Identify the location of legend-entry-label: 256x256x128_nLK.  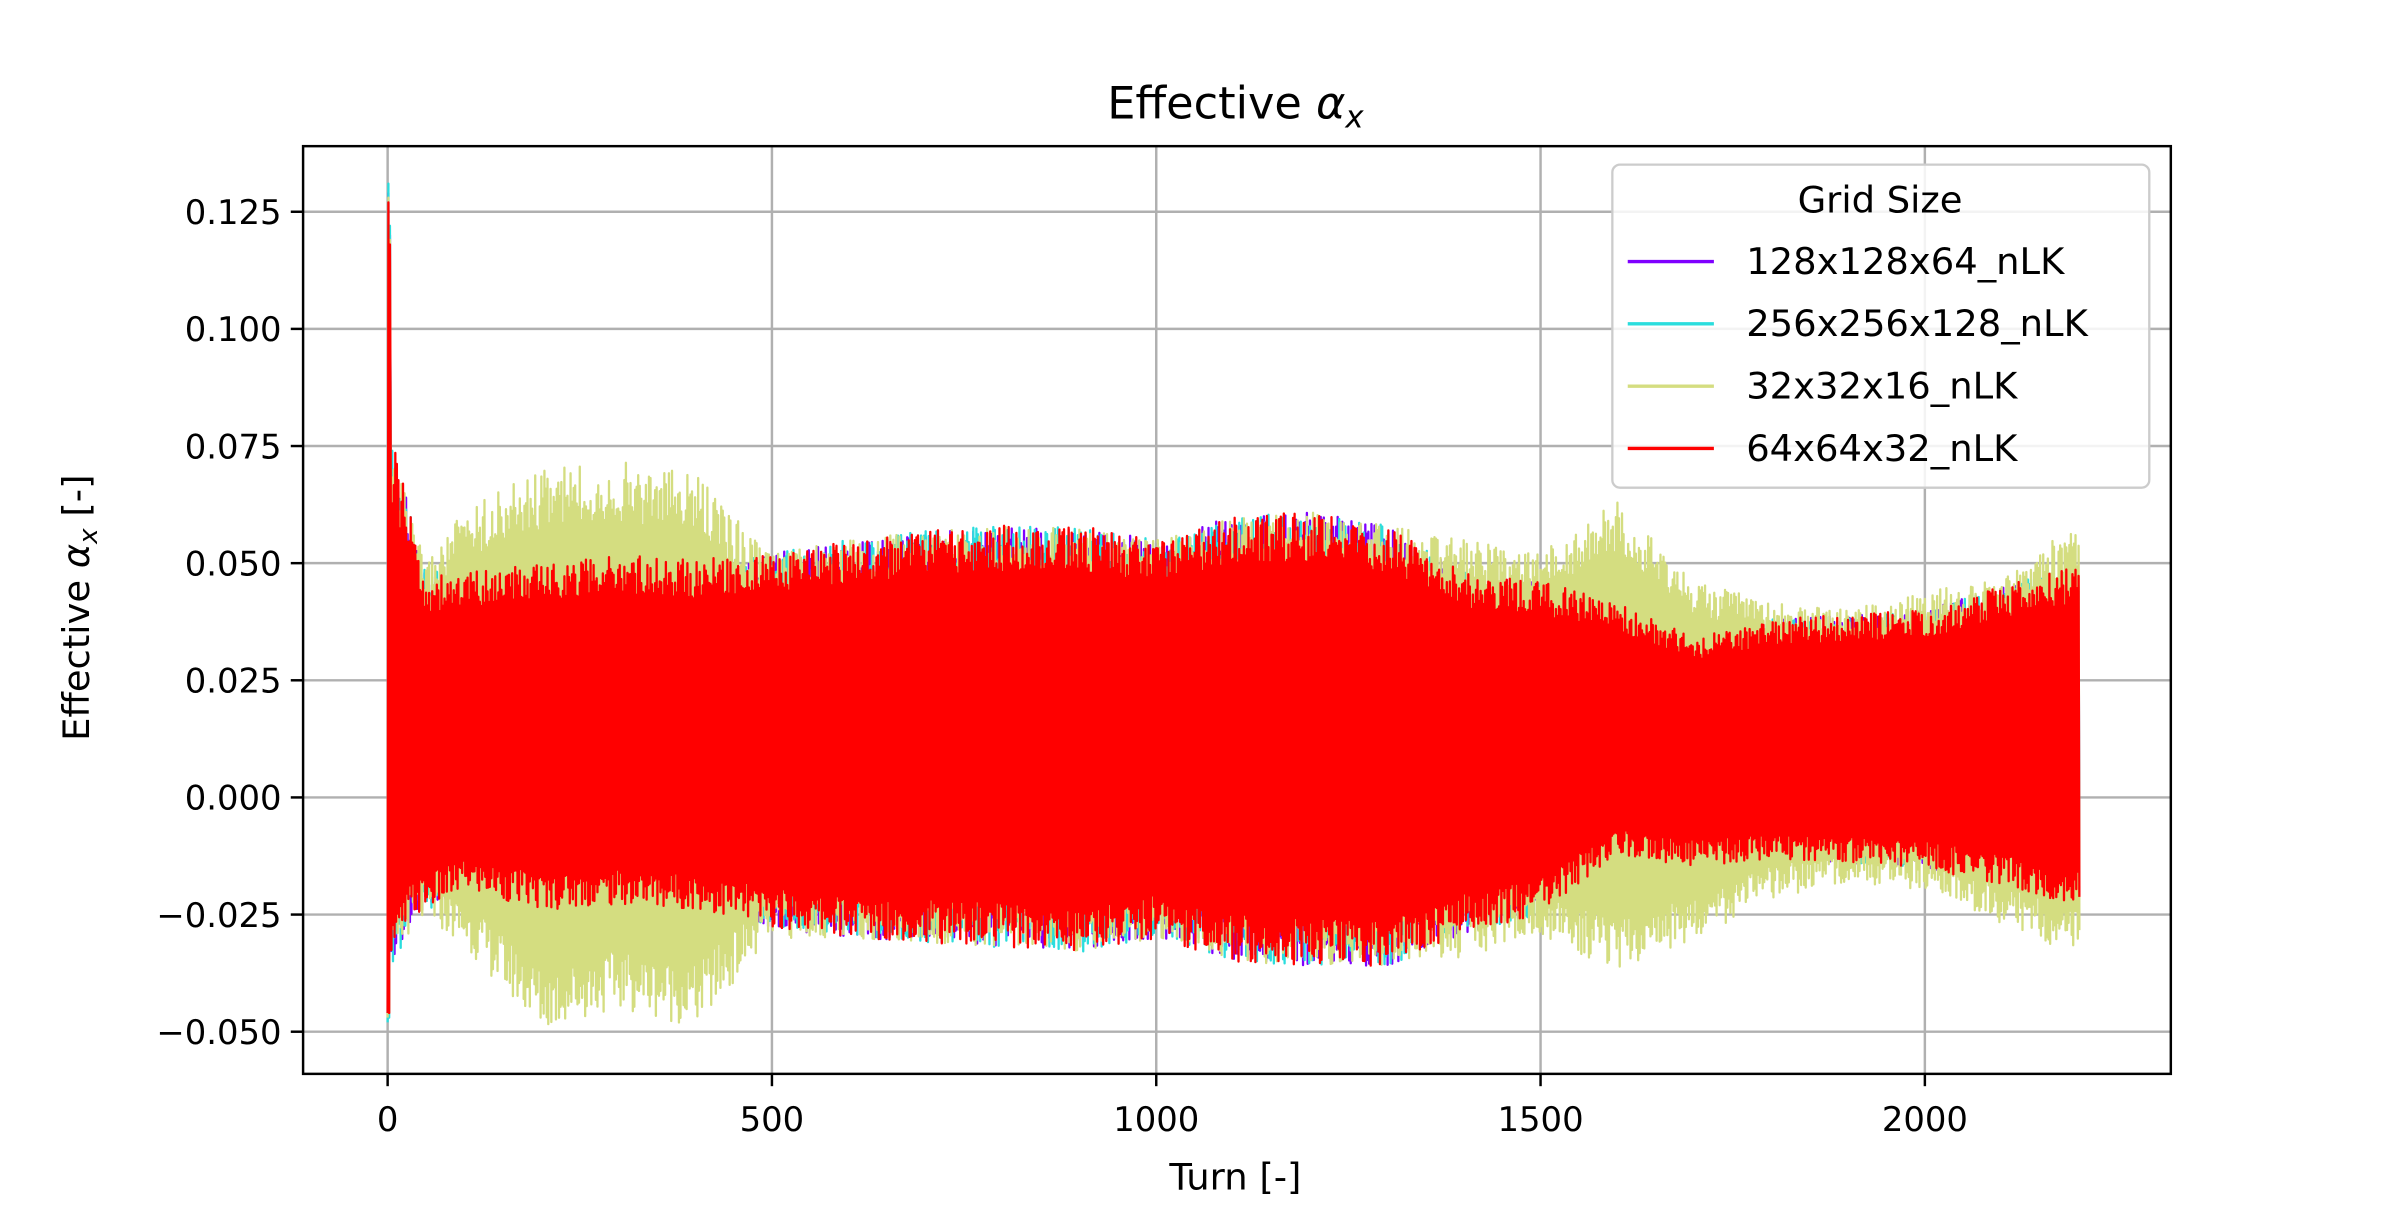
(1917, 323).